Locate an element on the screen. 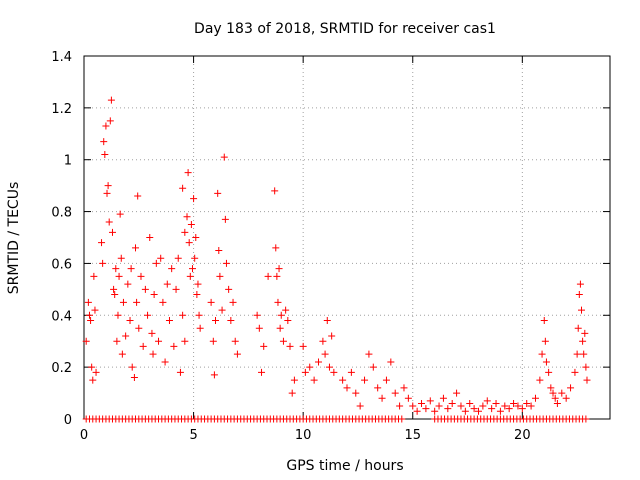 Image resolution: width=640 pixels, height=480 pixels. y-tick-label: 0.4 is located at coordinates (61, 316).